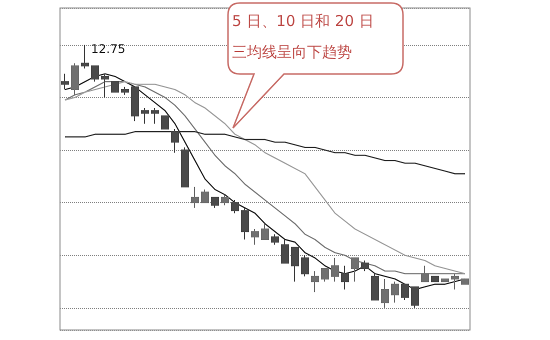 Image resolution: width=550 pixels, height=340 pixels. What do you see at coordinates (292, 52) in the screenshot?
I see `annotation: 三均线呈向下趋势` at bounding box center [292, 52].